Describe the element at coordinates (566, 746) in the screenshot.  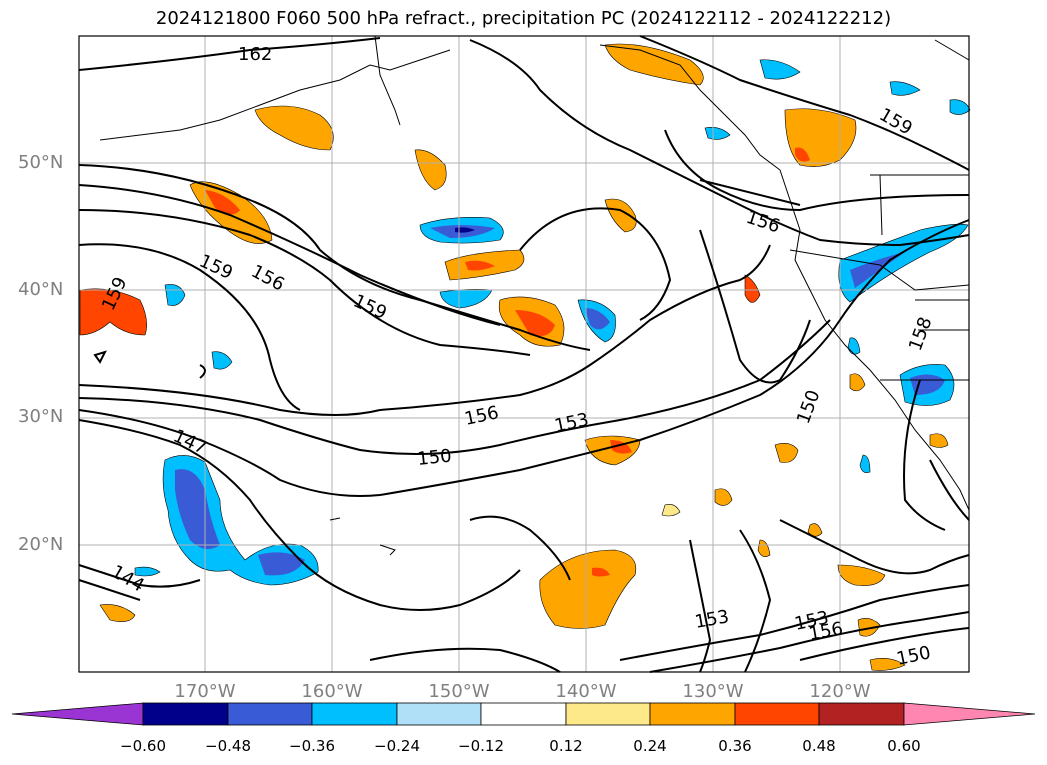
I see `colorbar-tick: 0.12` at that location.